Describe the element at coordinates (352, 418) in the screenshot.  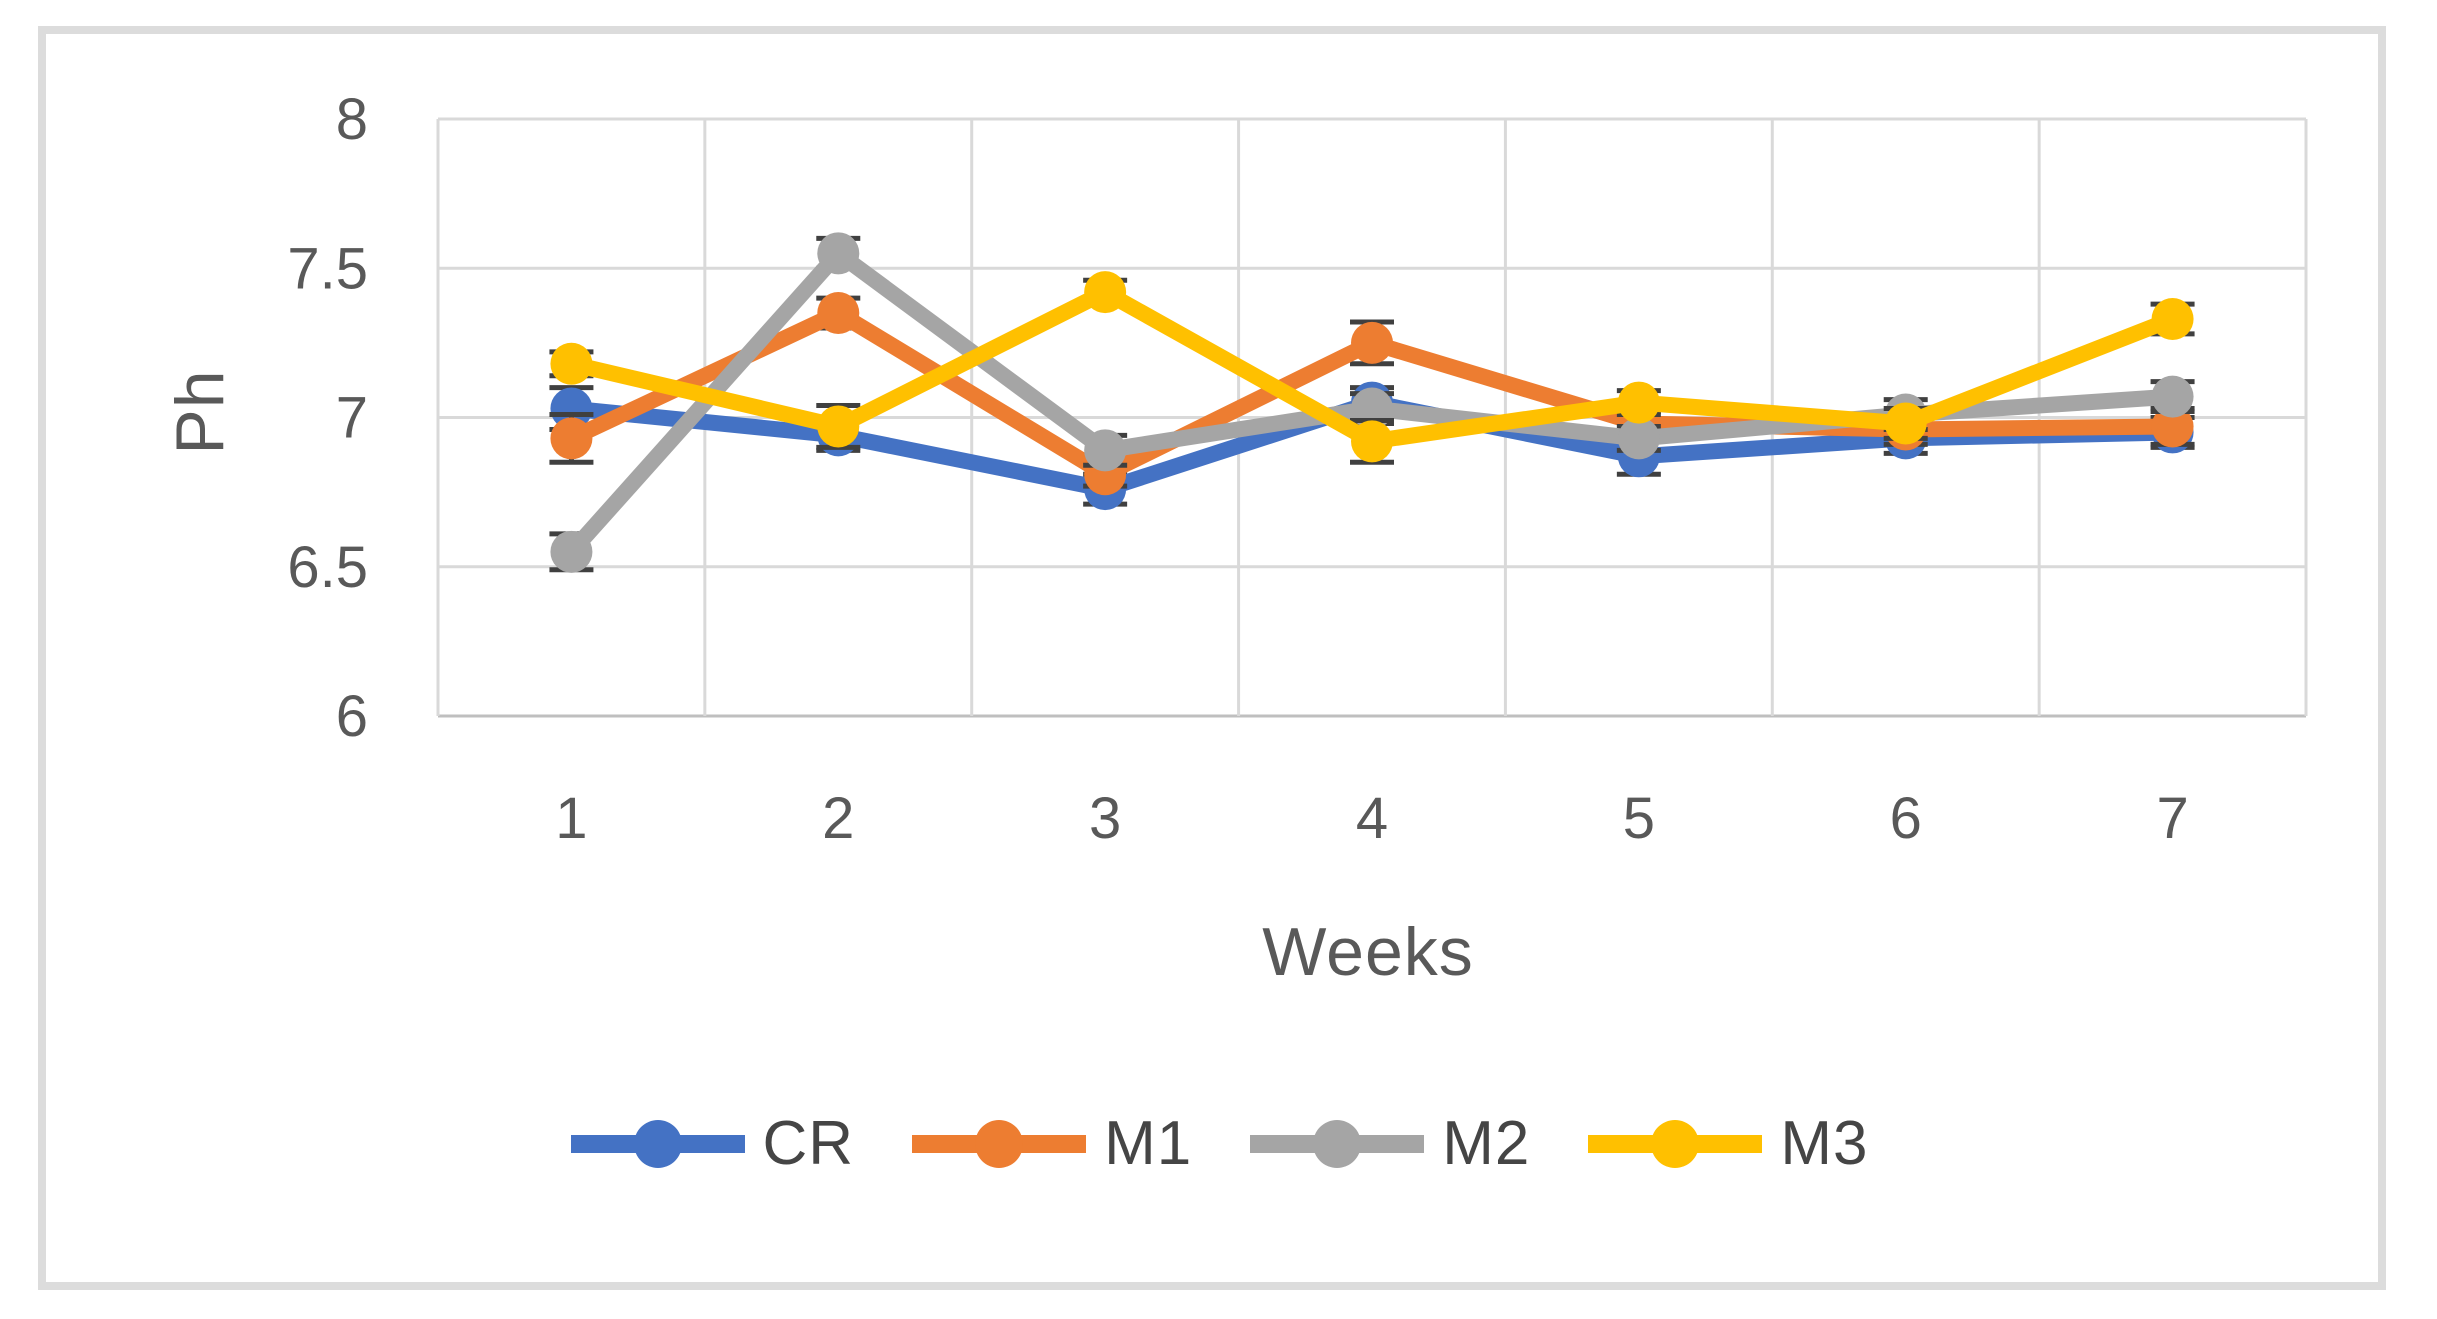
I see `y-tick-label: 7` at that location.